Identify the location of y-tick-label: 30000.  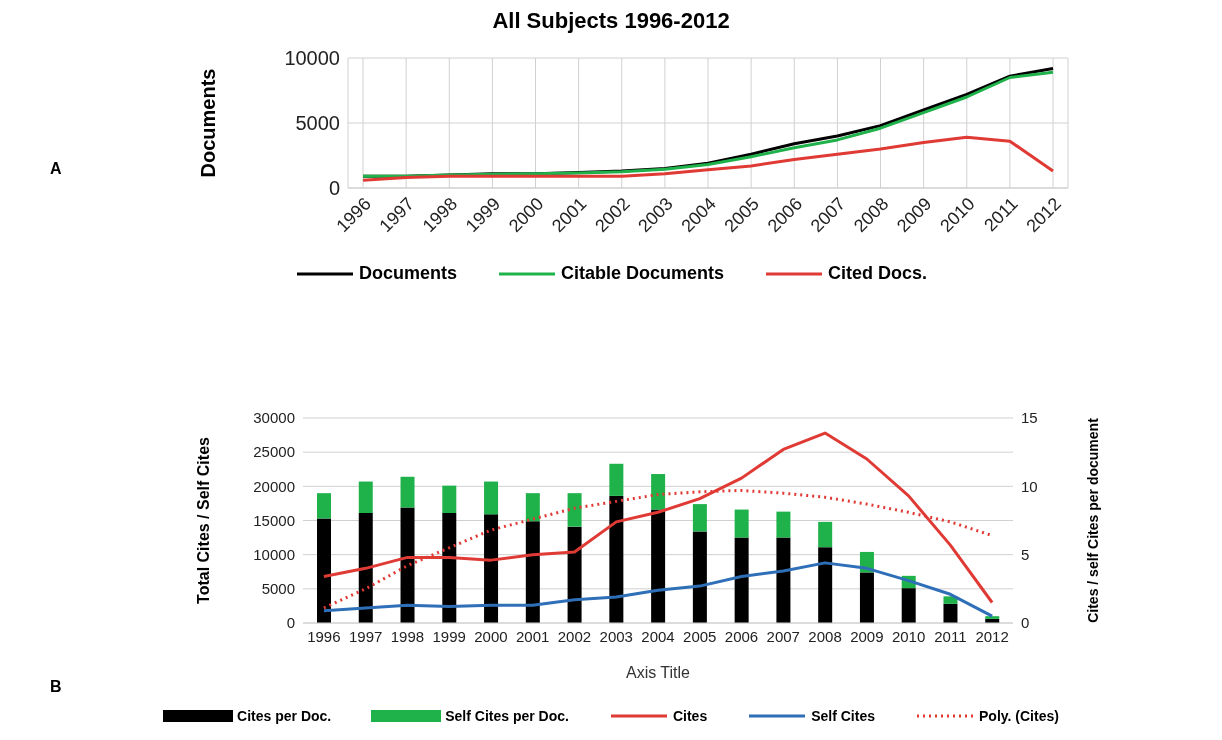
(274, 418).